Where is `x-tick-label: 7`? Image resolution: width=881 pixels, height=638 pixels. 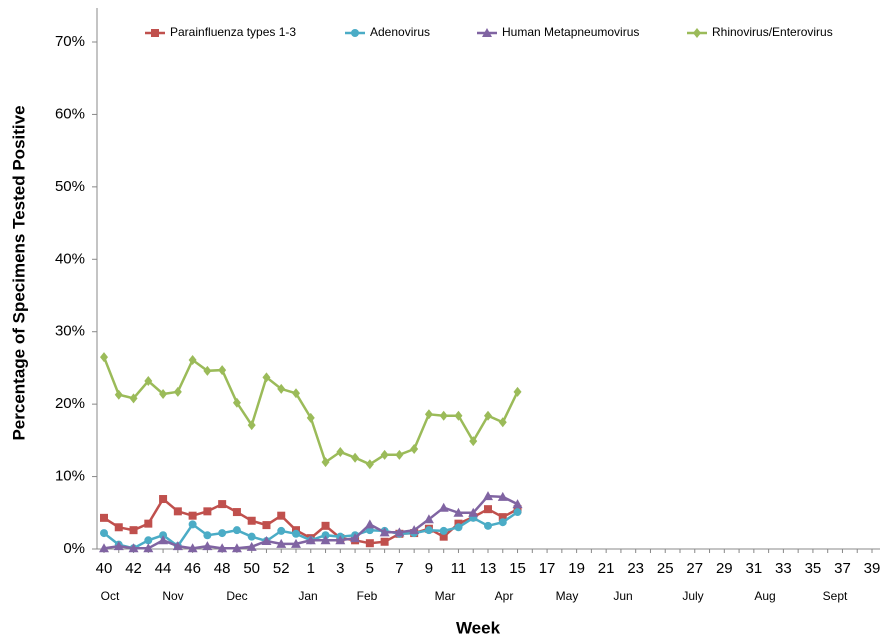
x-tick-label: 7 is located at coordinates (399, 568).